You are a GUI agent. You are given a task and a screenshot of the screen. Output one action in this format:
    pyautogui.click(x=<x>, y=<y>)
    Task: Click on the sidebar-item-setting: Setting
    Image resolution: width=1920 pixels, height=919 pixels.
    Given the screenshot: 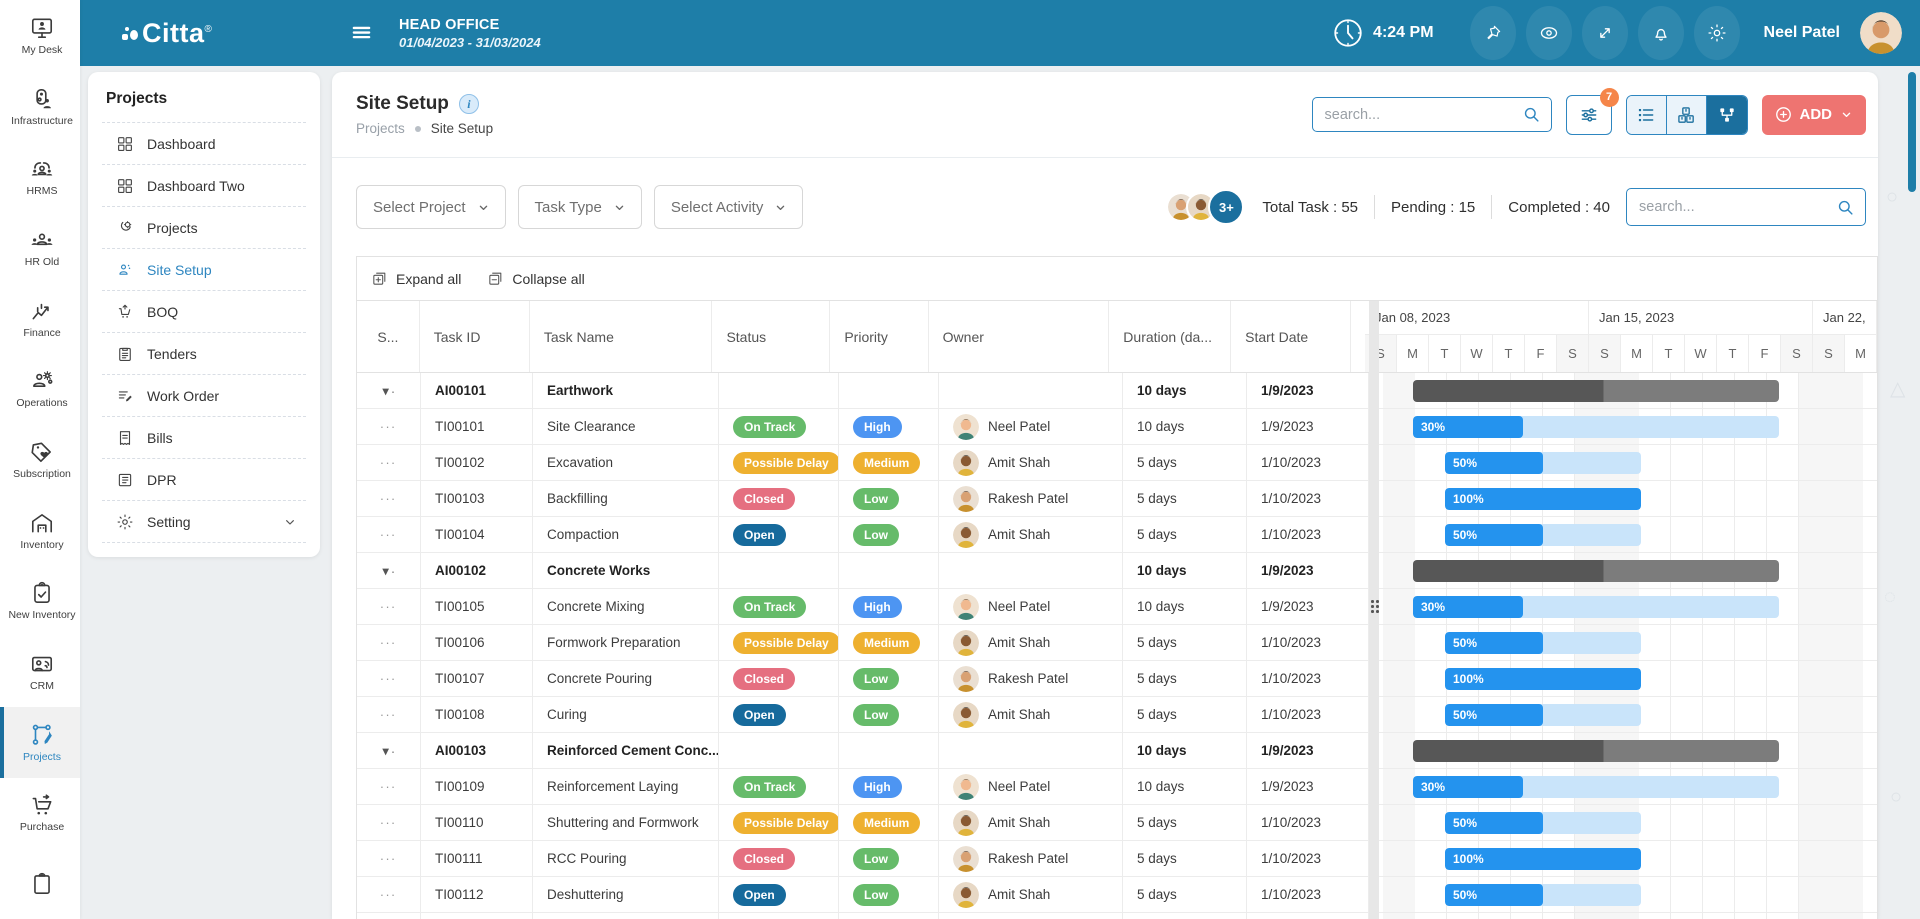 What is the action you would take?
    pyautogui.click(x=204, y=522)
    